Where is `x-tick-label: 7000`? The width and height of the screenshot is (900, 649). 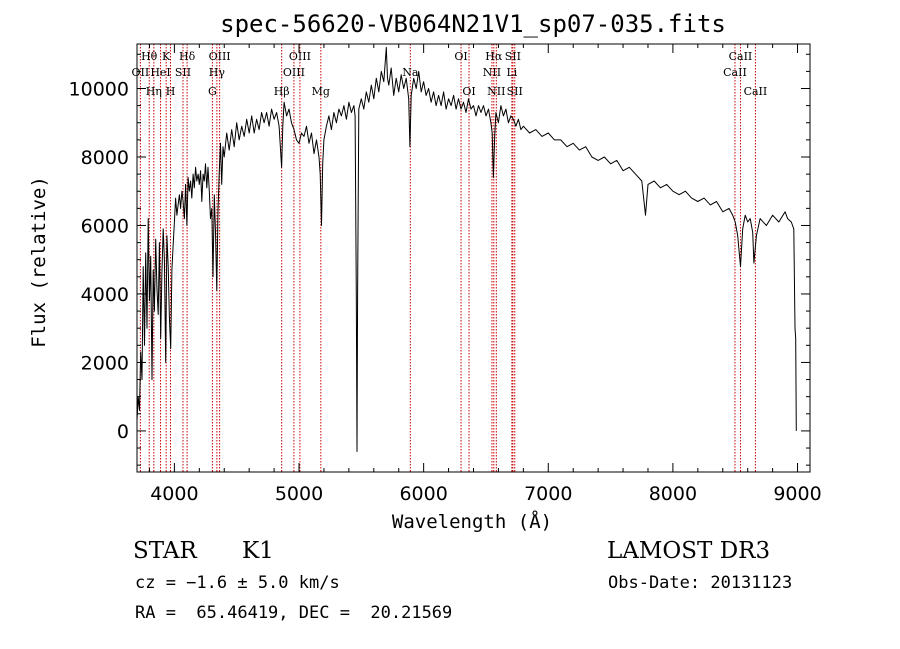 x-tick-label: 7000 is located at coordinates (548, 494).